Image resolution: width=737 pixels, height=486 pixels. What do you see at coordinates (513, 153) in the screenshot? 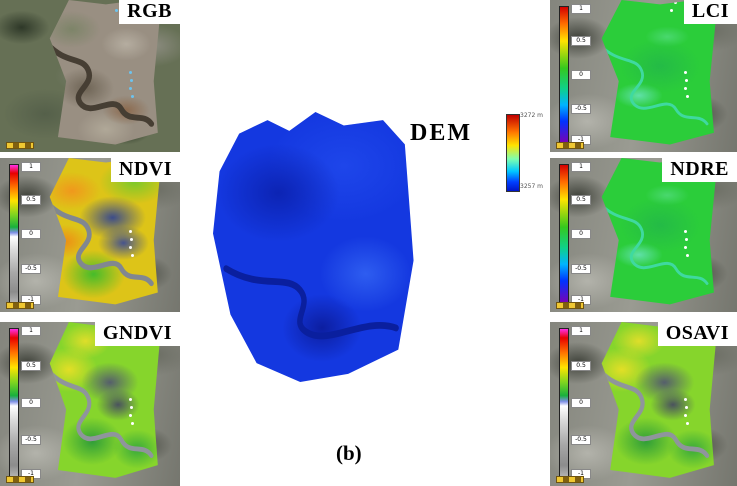
I see `dem-colorbar` at bounding box center [513, 153].